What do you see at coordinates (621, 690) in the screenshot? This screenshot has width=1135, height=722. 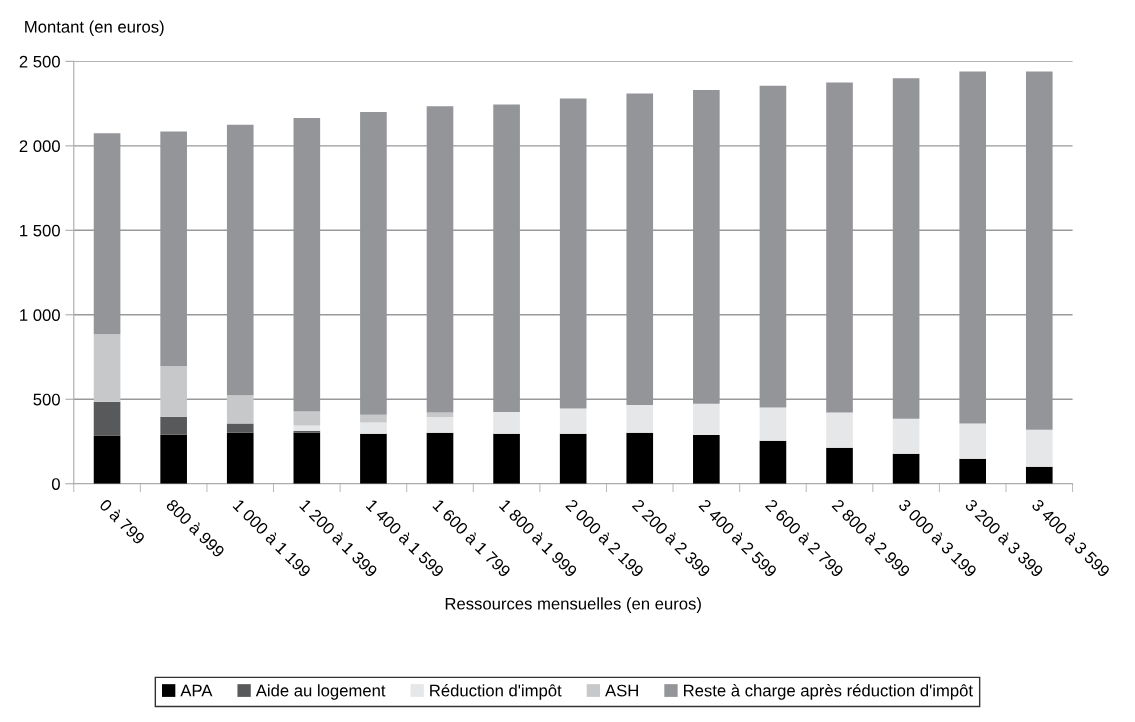 I see `legend-label: ASH` at bounding box center [621, 690].